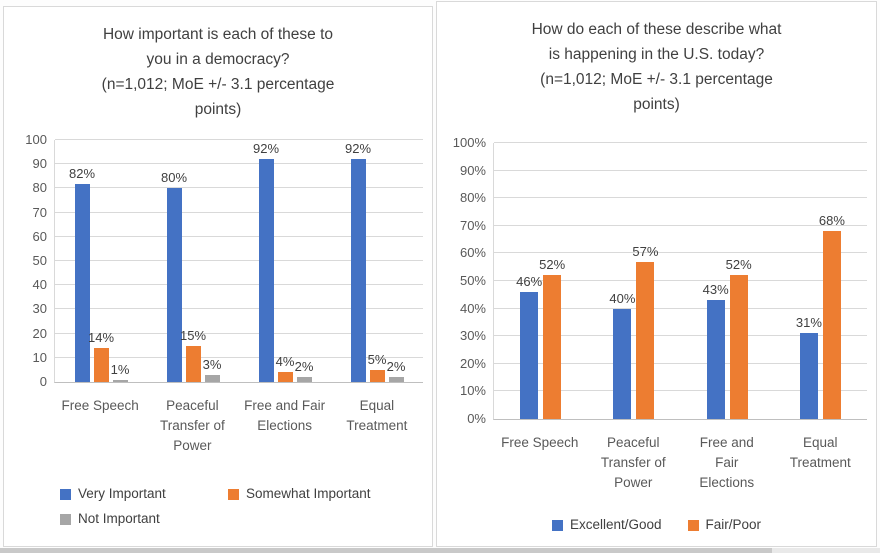  I want to click on bar-column: 92%, so click(358, 261).